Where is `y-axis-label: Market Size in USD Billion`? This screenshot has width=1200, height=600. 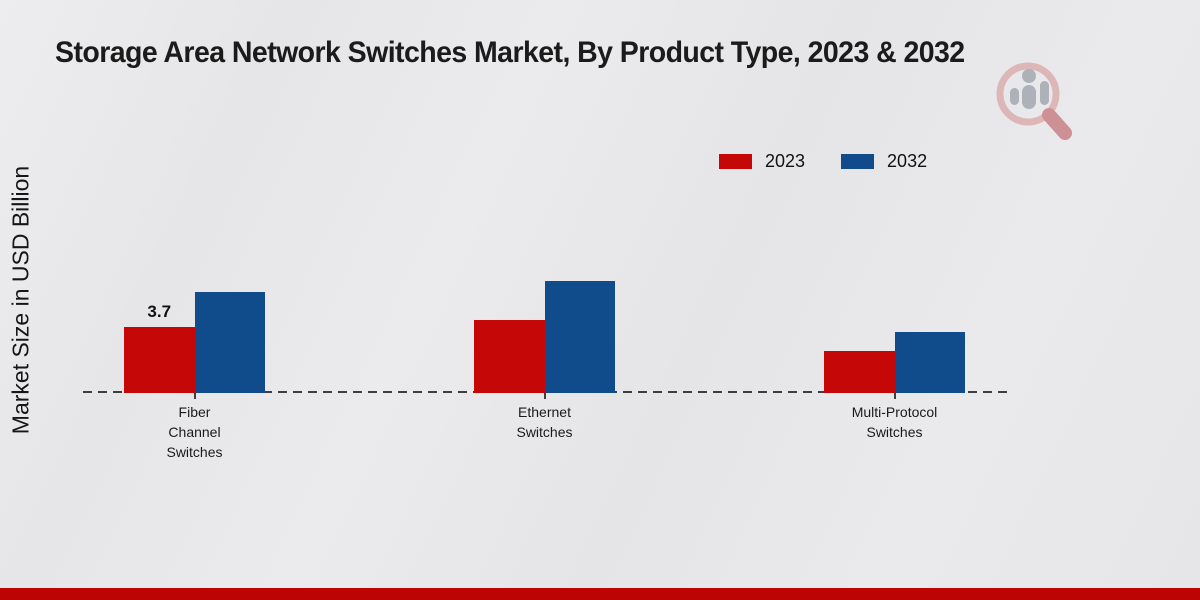 y-axis-label: Market Size in USD Billion is located at coordinates (20, 300).